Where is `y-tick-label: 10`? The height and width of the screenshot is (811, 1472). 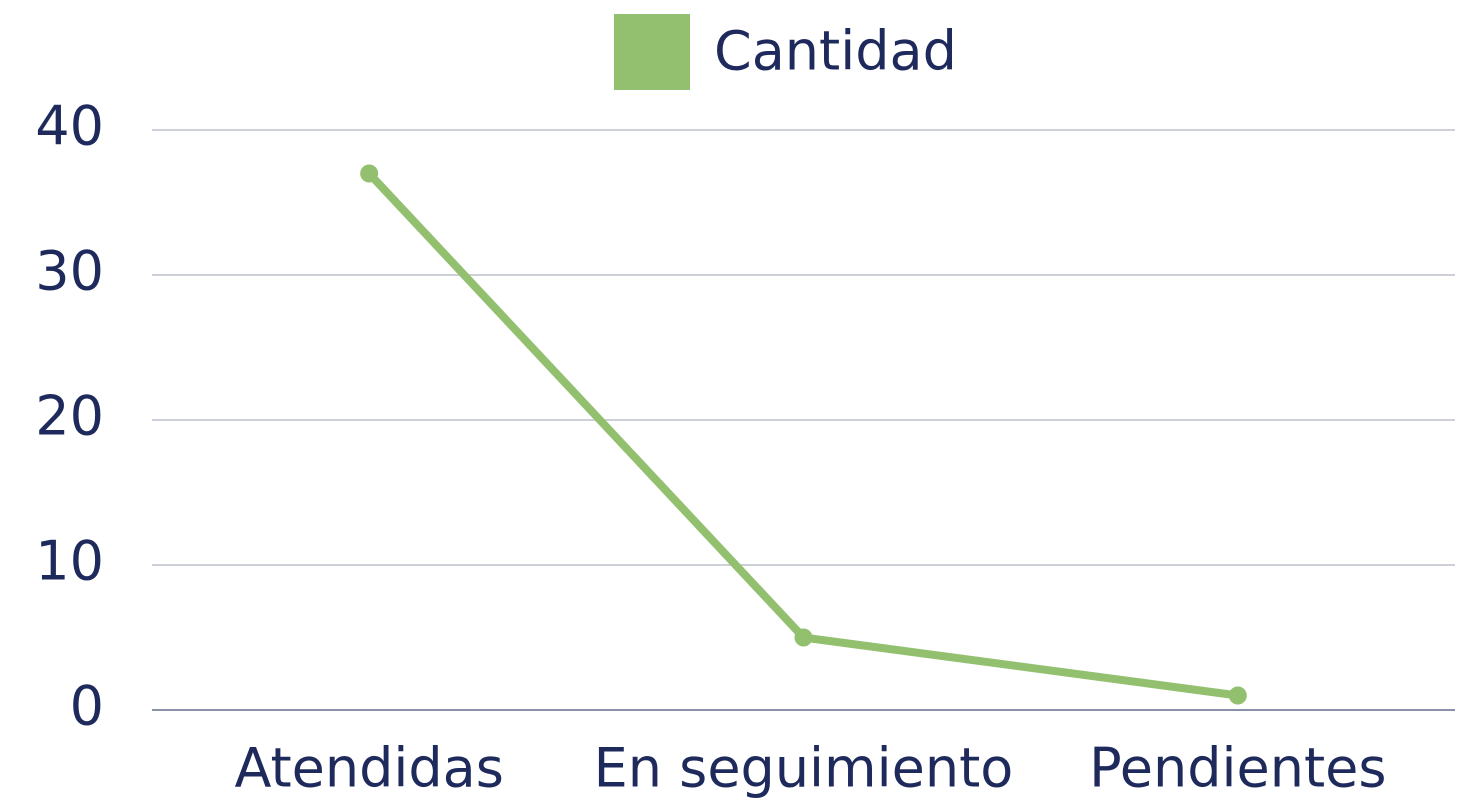 y-tick-label: 10 is located at coordinates (69, 561).